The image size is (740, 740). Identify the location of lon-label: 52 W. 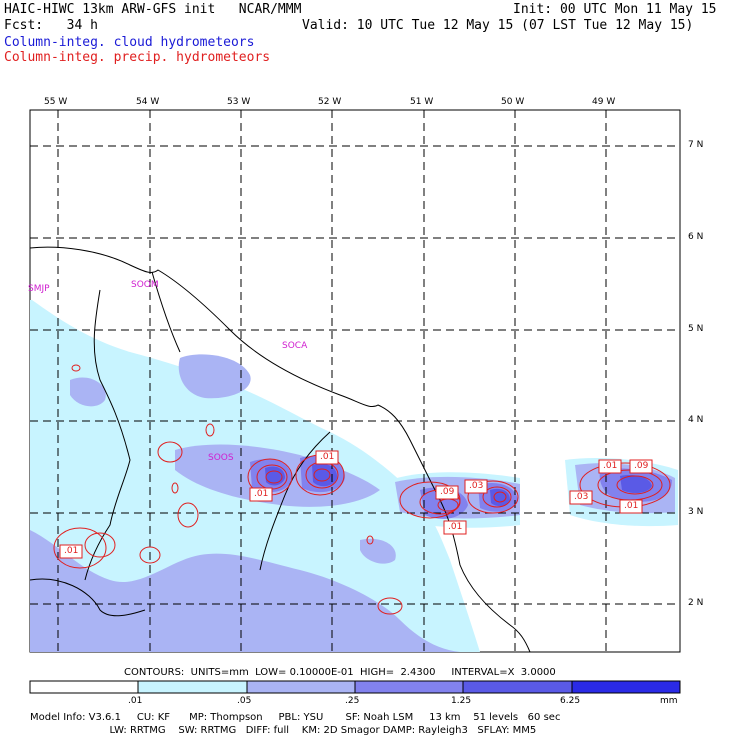
(330, 102).